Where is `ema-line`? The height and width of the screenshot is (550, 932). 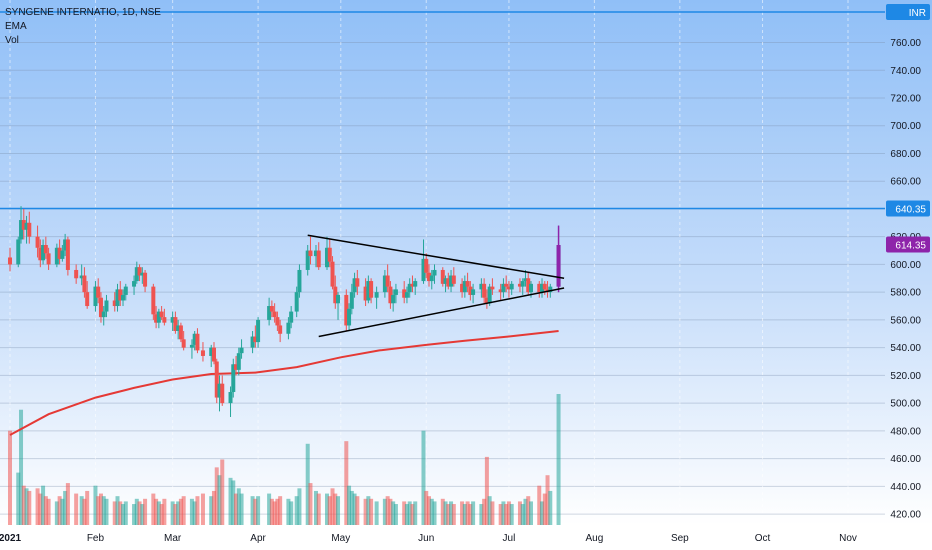
ema-line is located at coordinates (284, 383).